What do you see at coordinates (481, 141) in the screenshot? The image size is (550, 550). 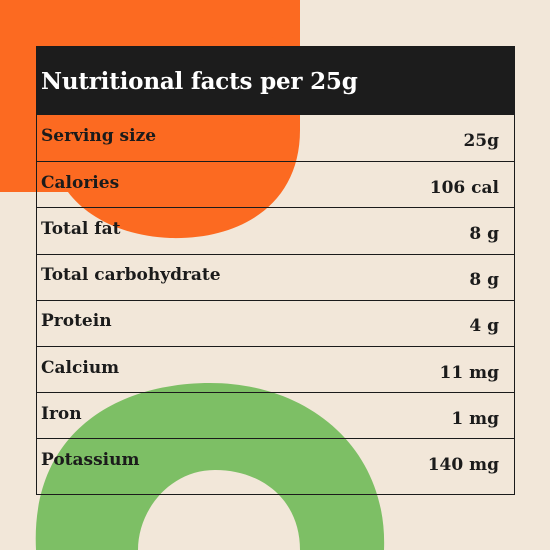 I see `row-value: 25g` at bounding box center [481, 141].